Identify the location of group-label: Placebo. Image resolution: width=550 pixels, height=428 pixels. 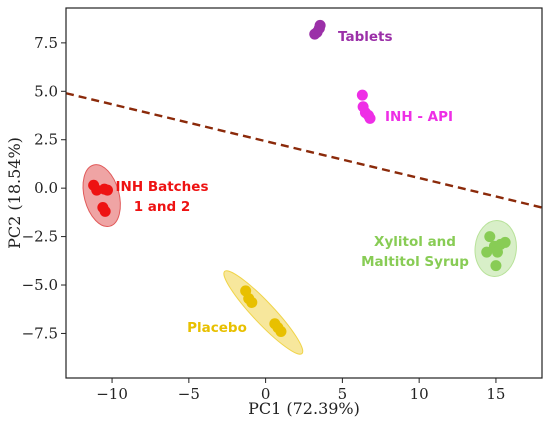
(217, 328).